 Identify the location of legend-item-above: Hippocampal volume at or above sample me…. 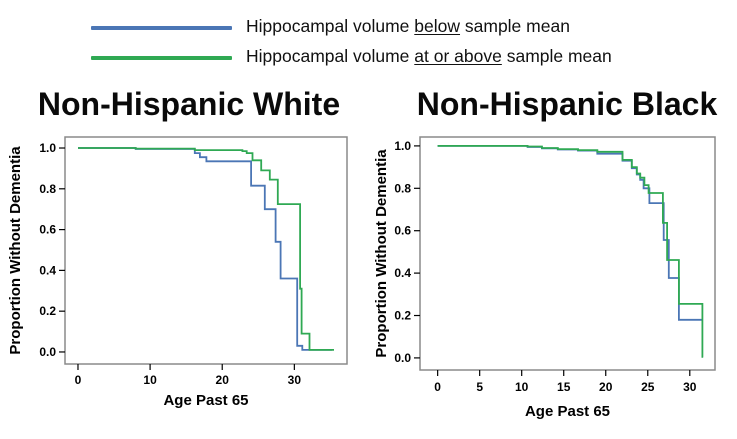
(368, 59).